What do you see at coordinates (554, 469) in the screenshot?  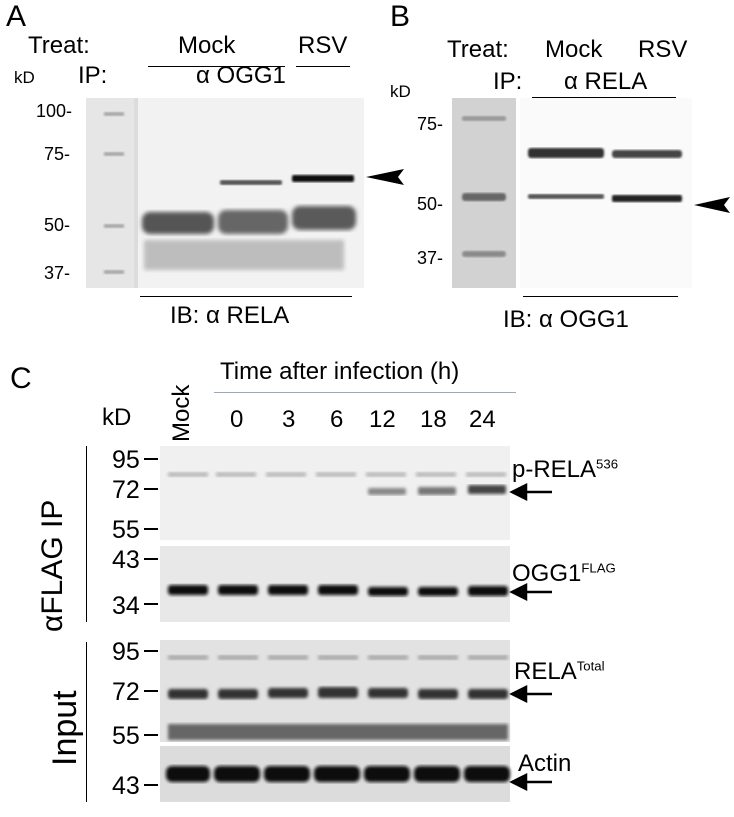 I see `p-rela-name: p-RELA` at bounding box center [554, 469].